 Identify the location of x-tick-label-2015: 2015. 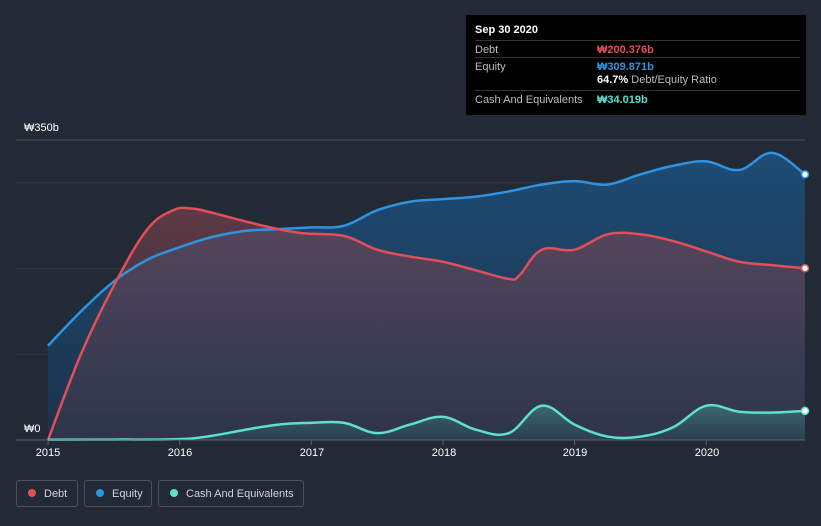
(48, 453).